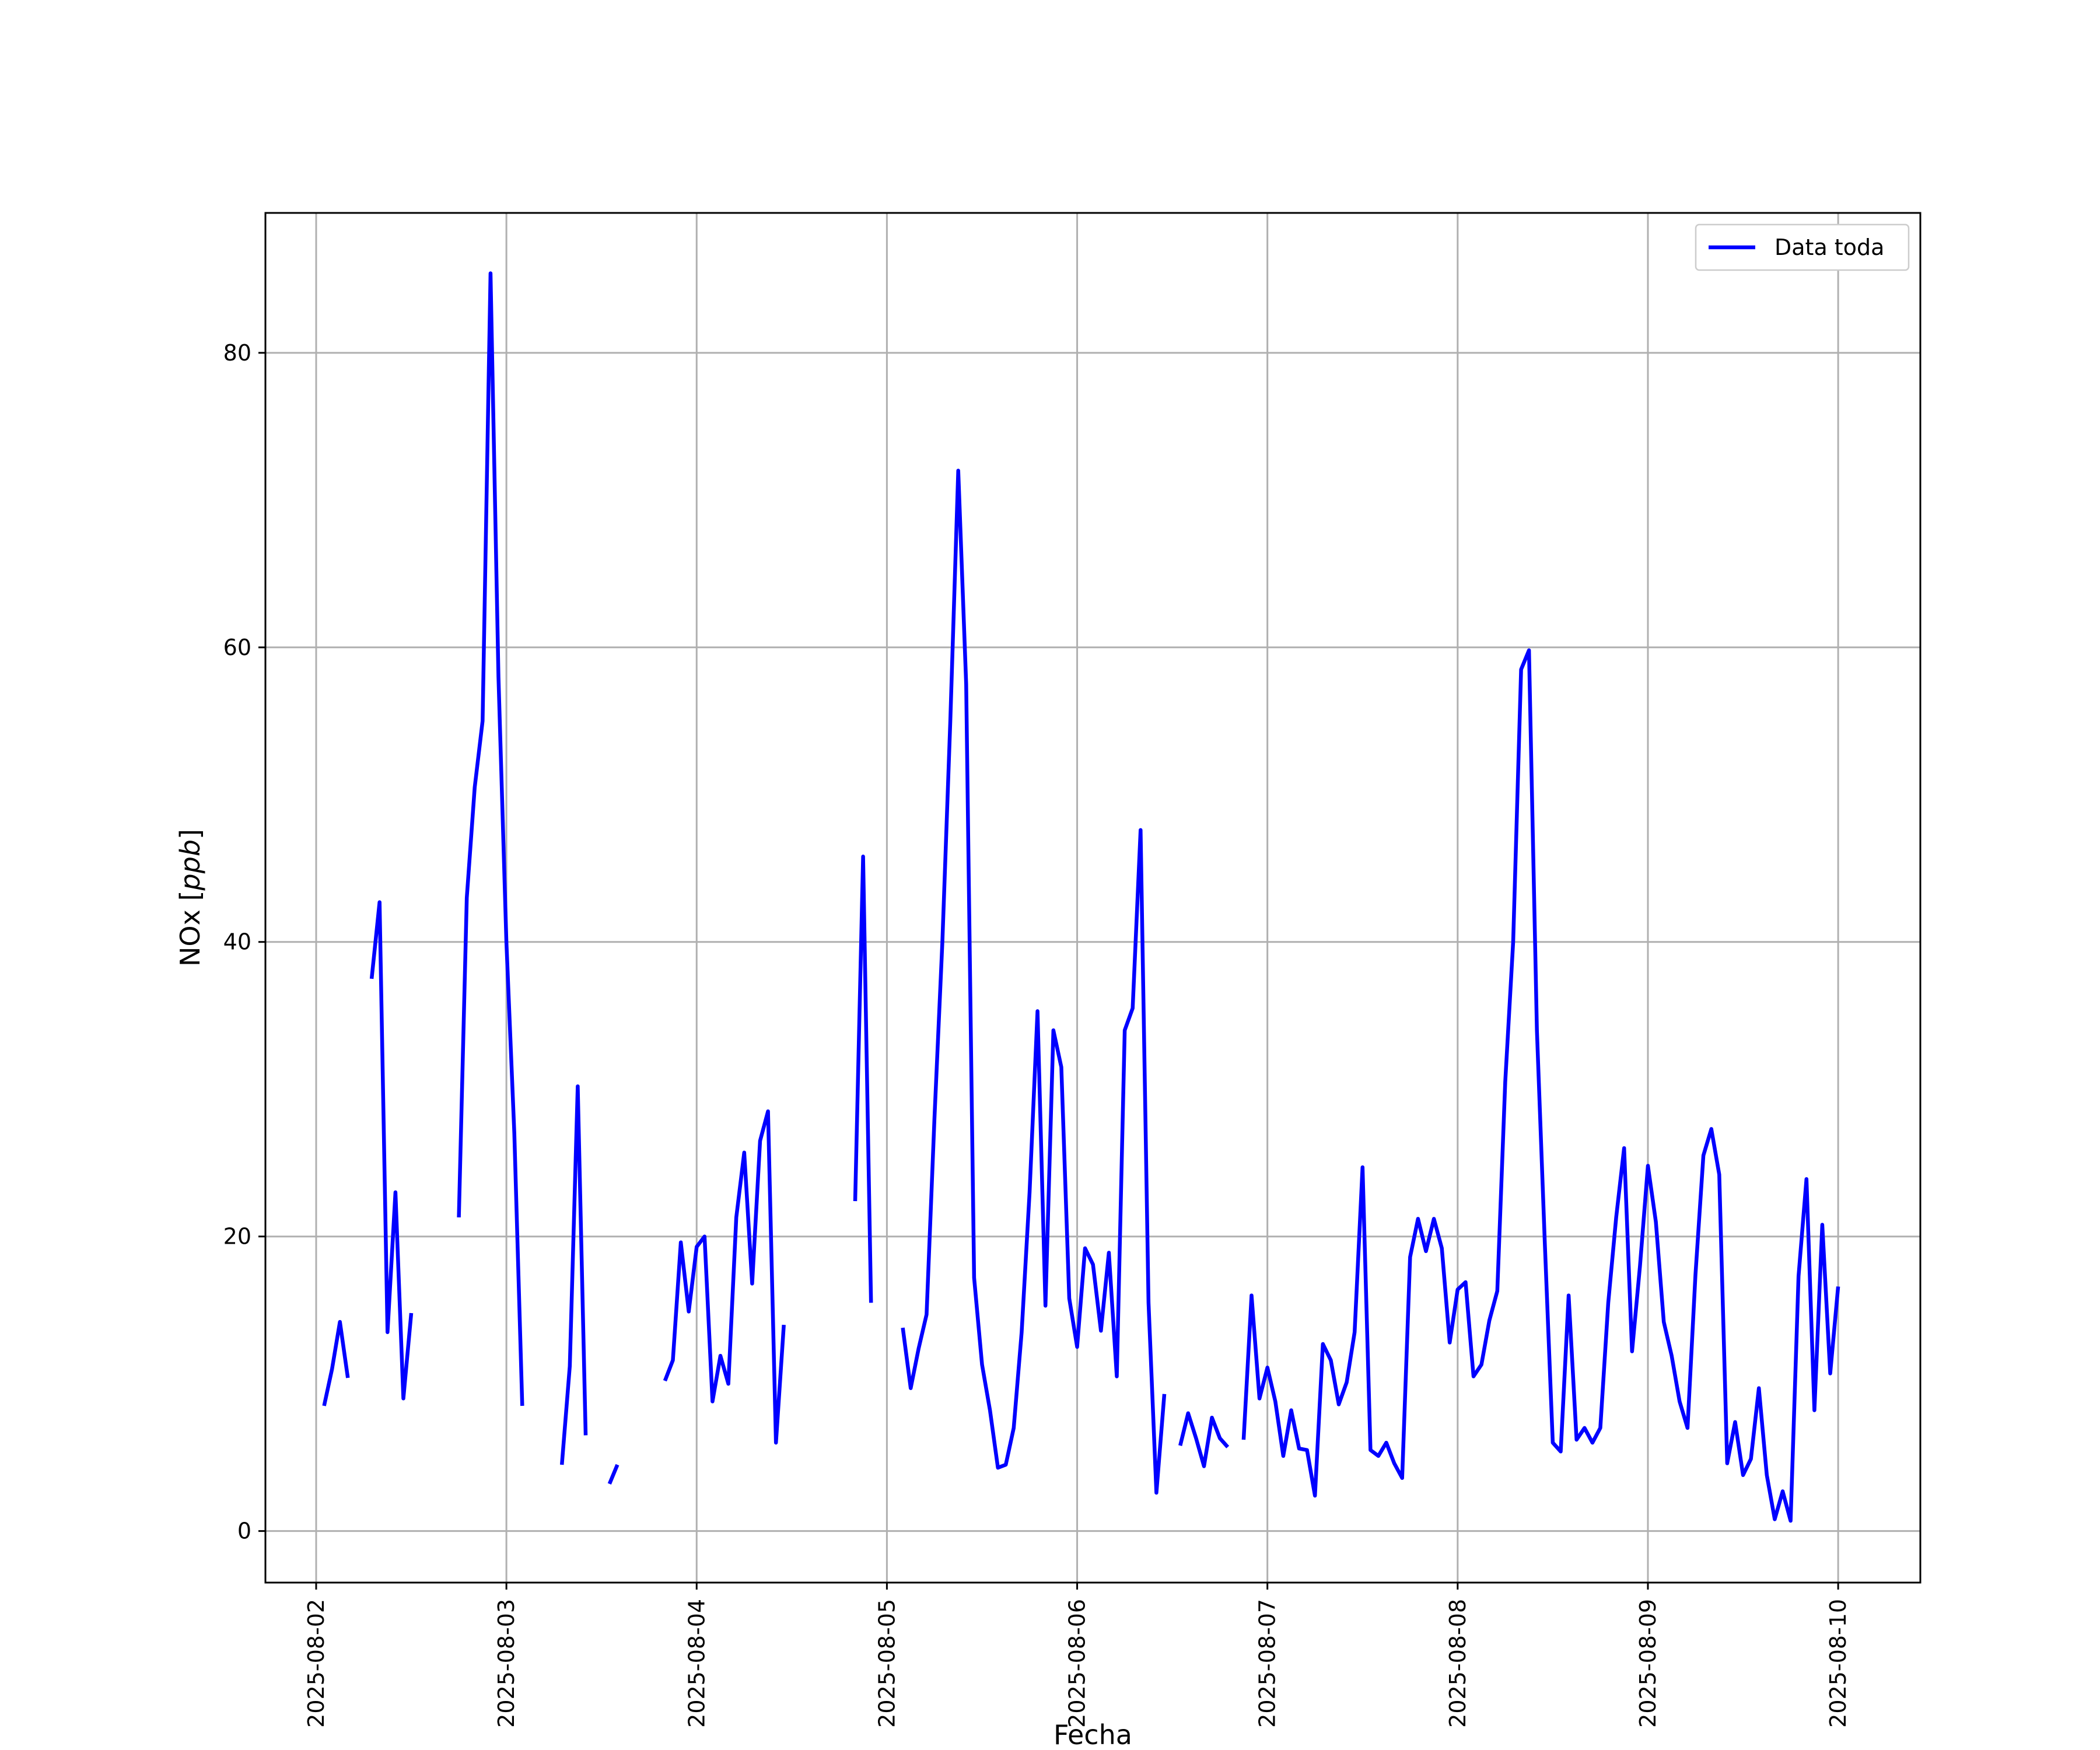 This screenshot has height=1750, width=2100. Describe the element at coordinates (1093, 1734) in the screenshot. I see `x-axis-label: Fecha` at that location.